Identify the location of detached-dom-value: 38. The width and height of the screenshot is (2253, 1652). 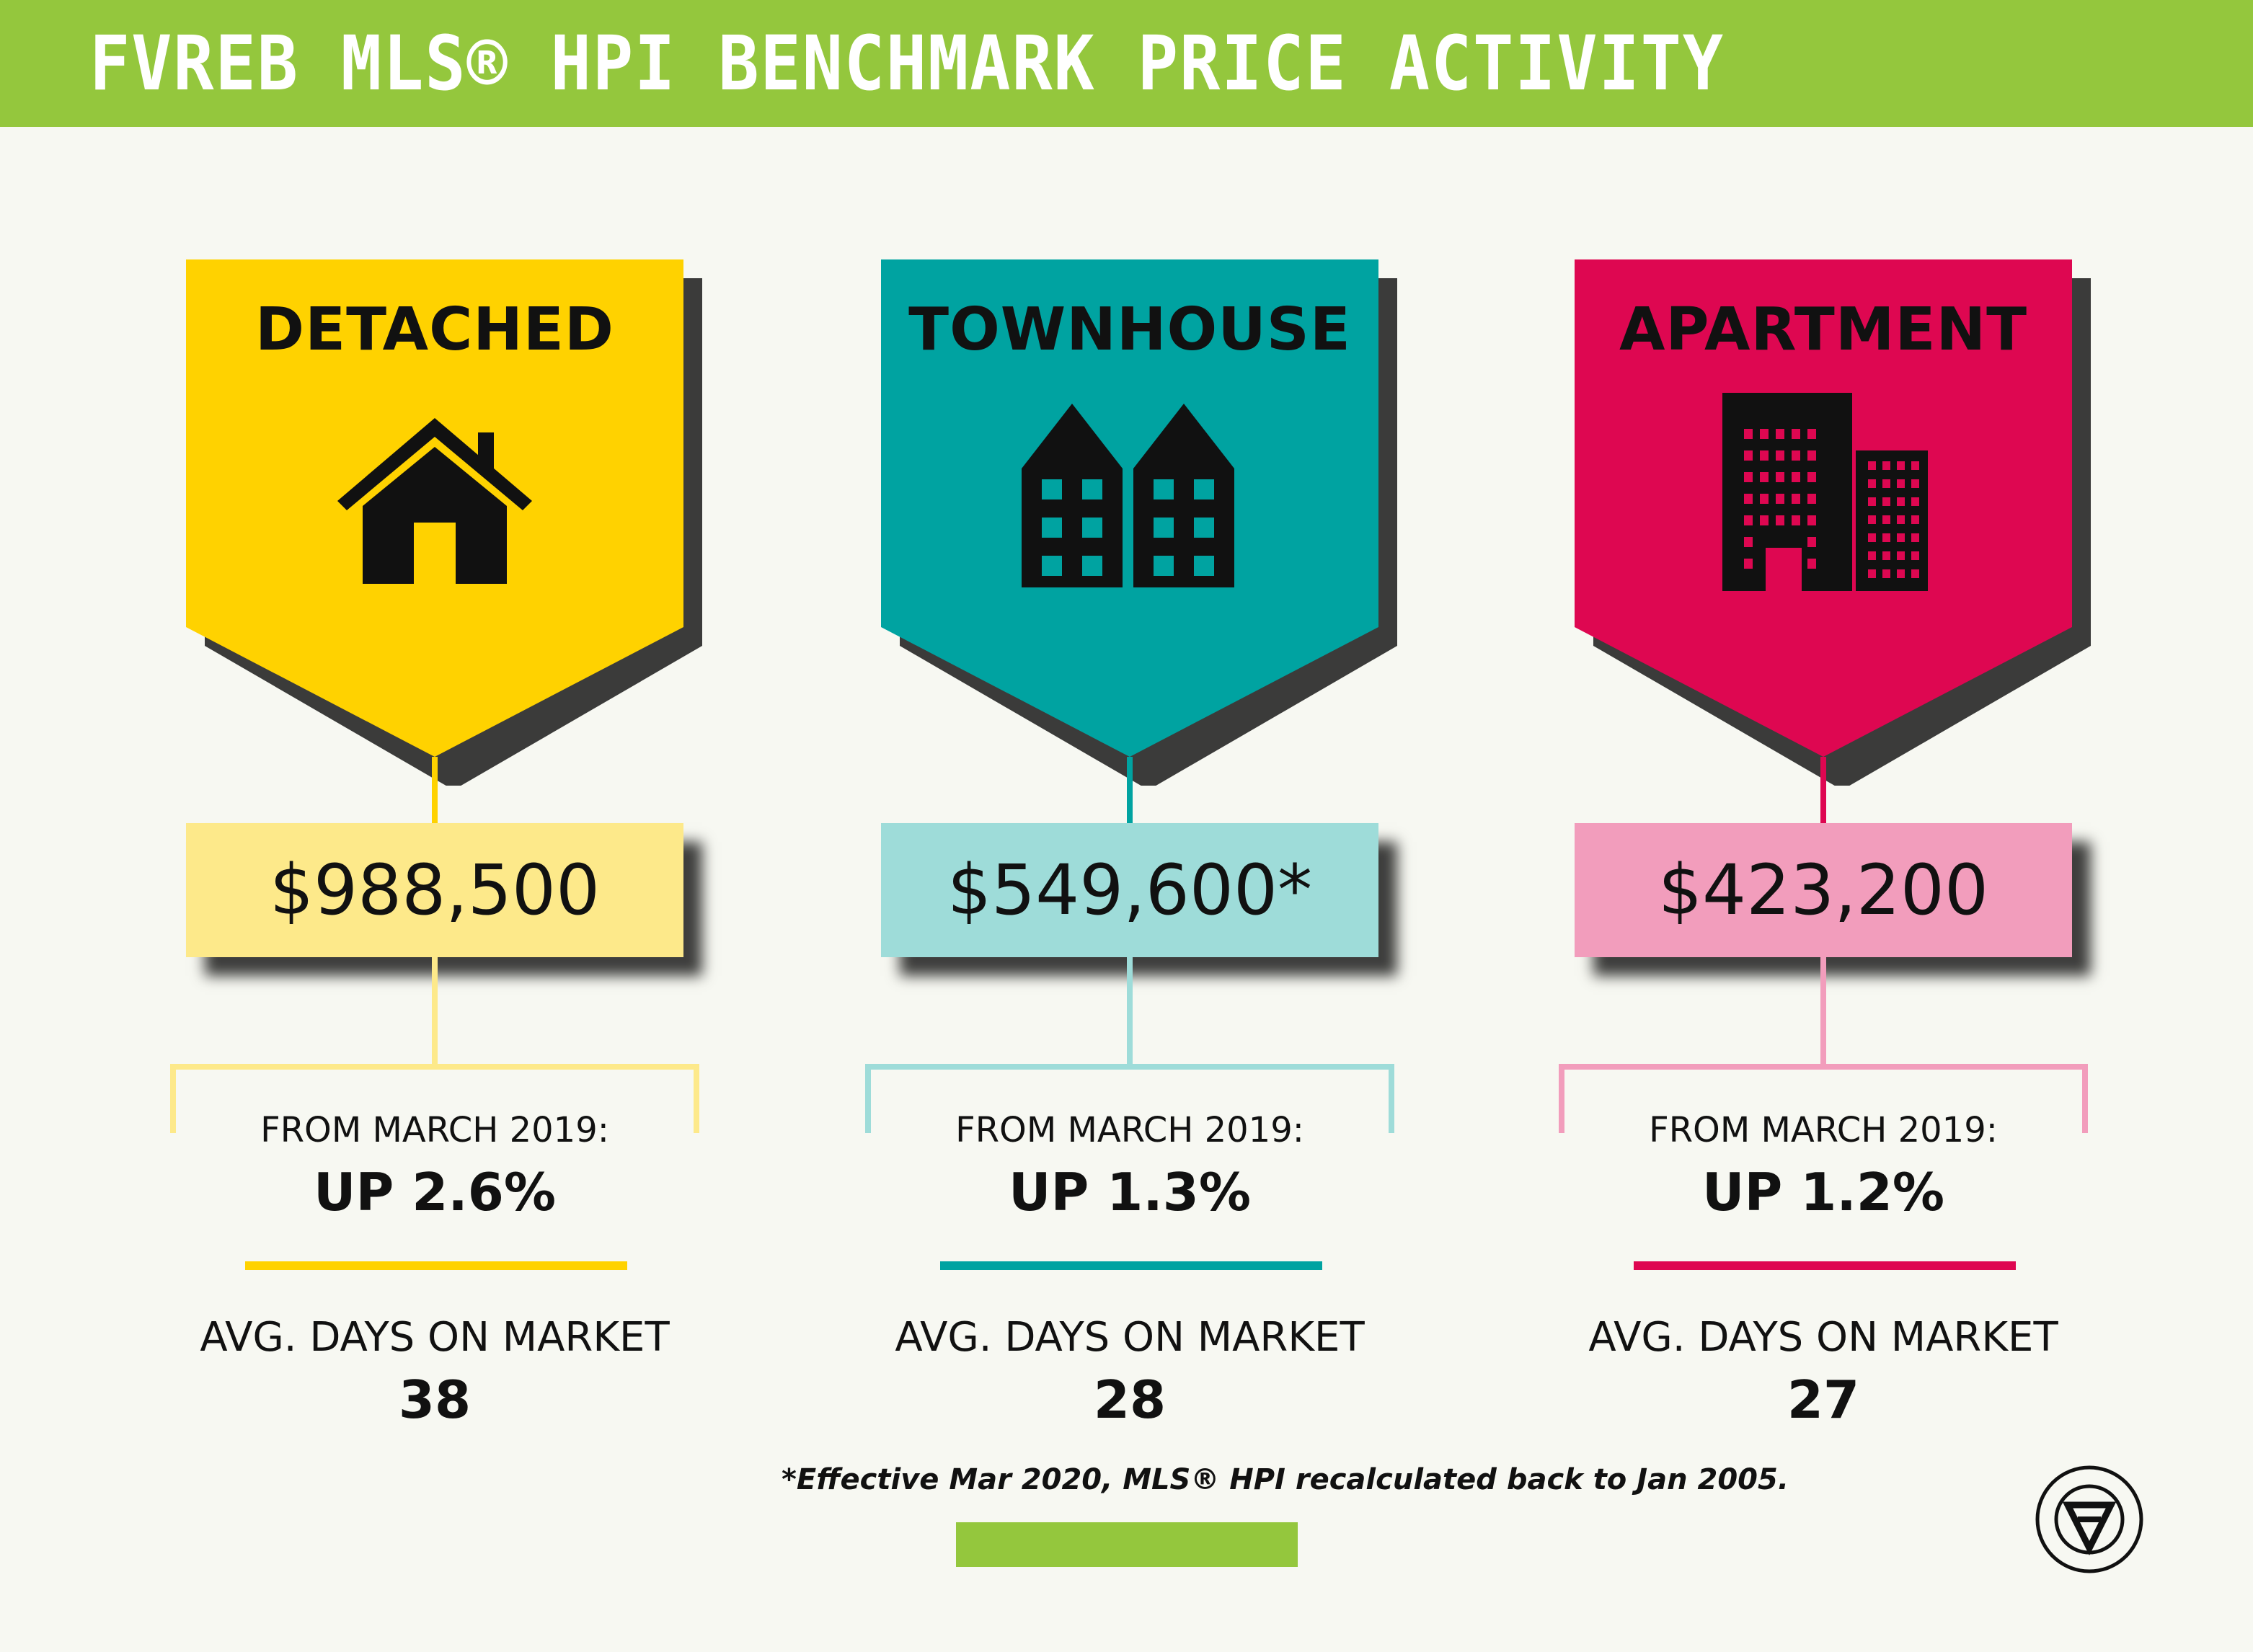
(435, 1399).